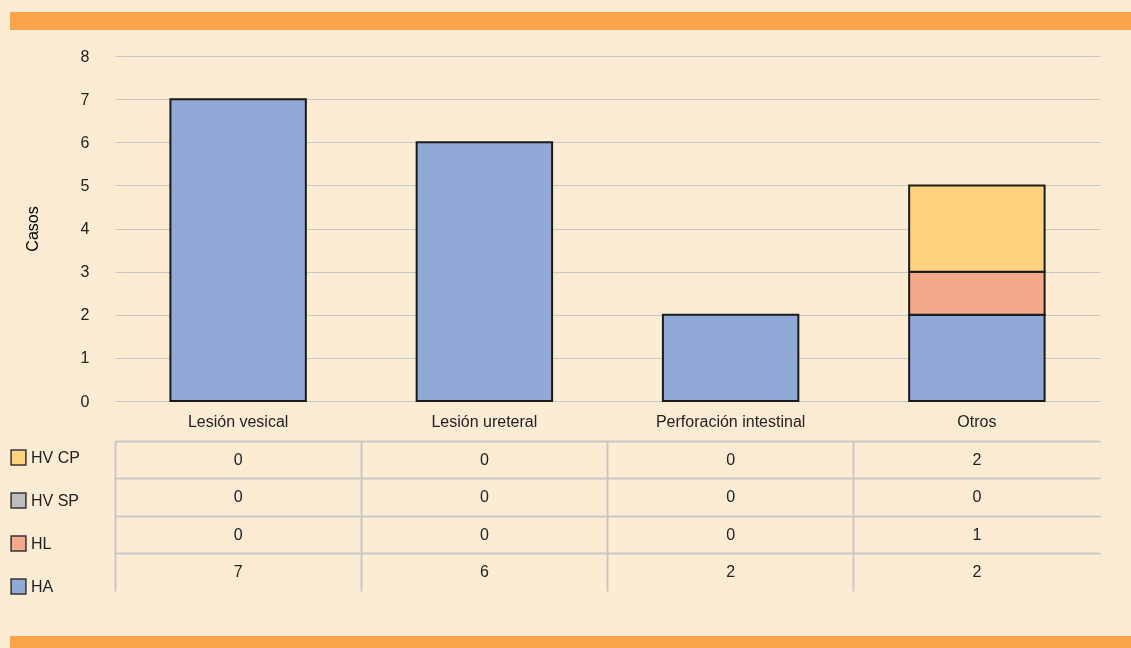  Describe the element at coordinates (238, 572) in the screenshot. I see `data-label: 7` at that location.